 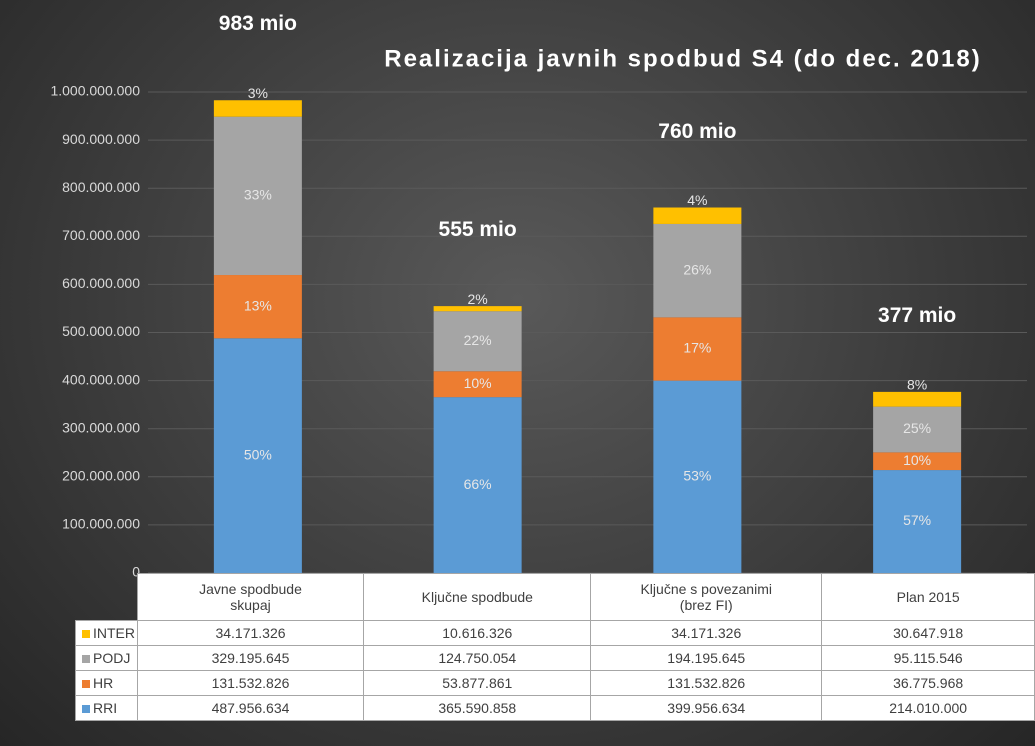 What do you see at coordinates (917, 385) in the screenshot?
I see `percent-label: 8%` at bounding box center [917, 385].